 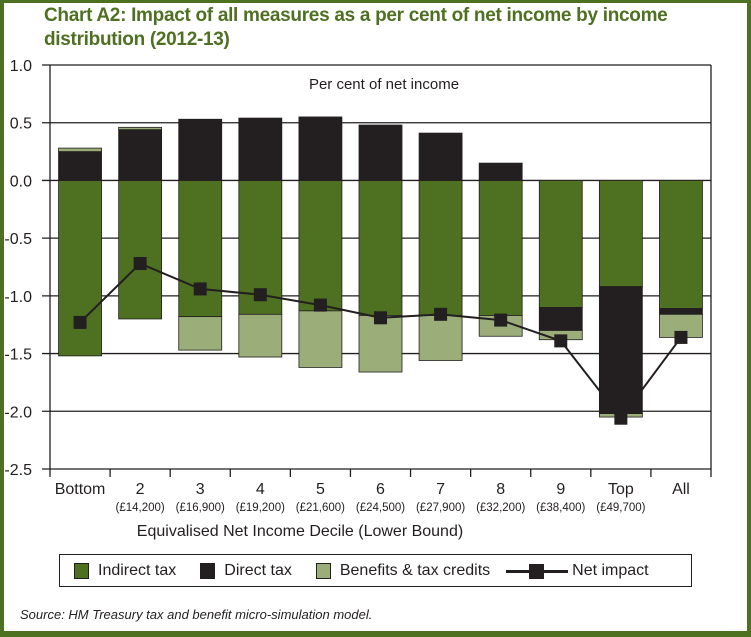 I want to click on legend-swatch-direct, so click(x=208, y=570).